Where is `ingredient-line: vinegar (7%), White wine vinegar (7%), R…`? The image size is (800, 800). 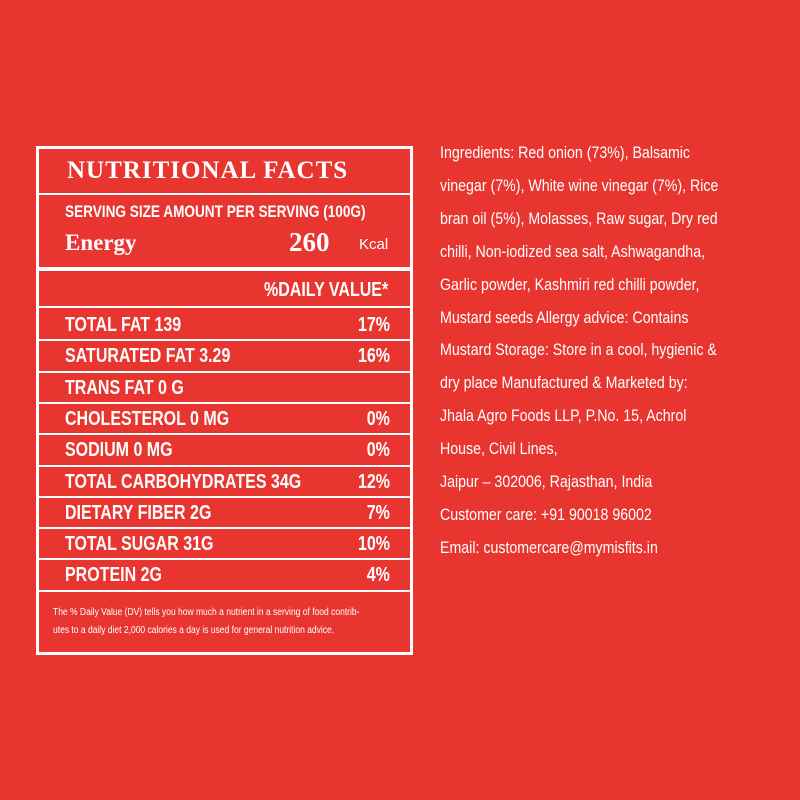
ingredient-line: vinegar (7%), White wine vinegar (7%), R… is located at coordinates (579, 185).